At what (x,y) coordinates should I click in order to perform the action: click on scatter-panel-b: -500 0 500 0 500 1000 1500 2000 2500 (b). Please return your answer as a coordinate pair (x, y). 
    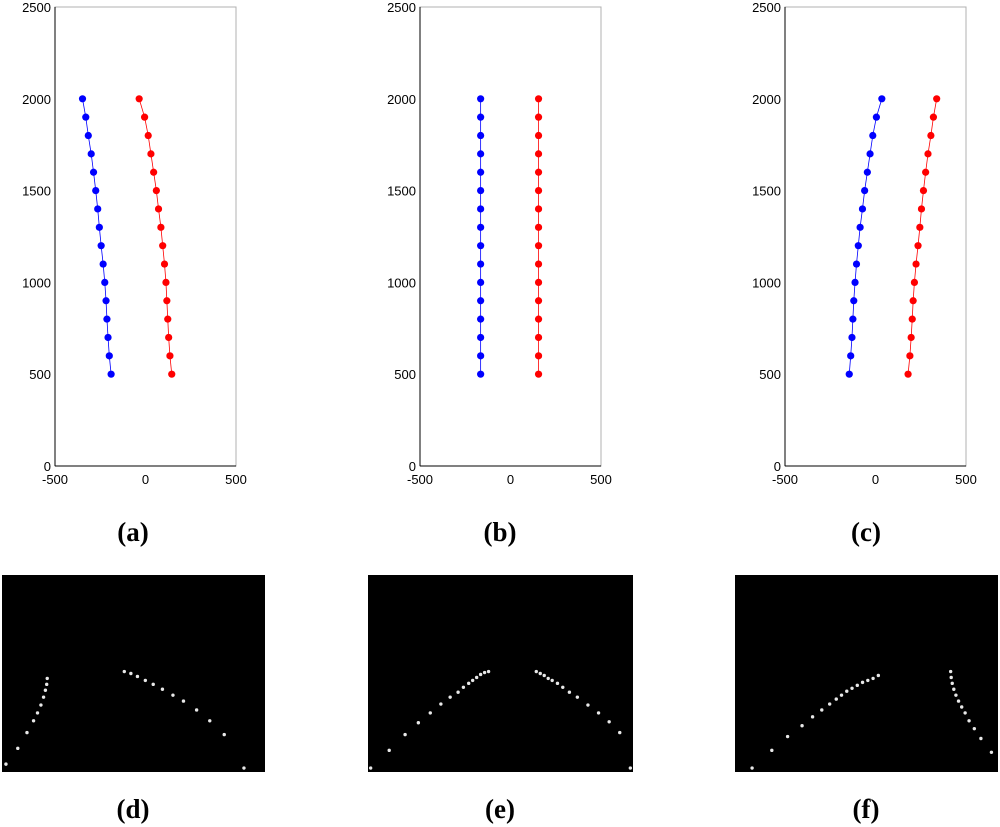
    Looking at the image, I should click on (499, 273).